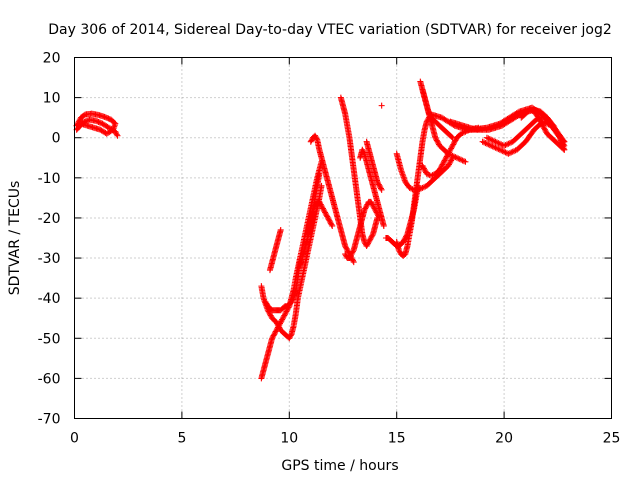  What do you see at coordinates (339, 466) in the screenshot?
I see `x-axis-label: GPS time / hours` at bounding box center [339, 466].